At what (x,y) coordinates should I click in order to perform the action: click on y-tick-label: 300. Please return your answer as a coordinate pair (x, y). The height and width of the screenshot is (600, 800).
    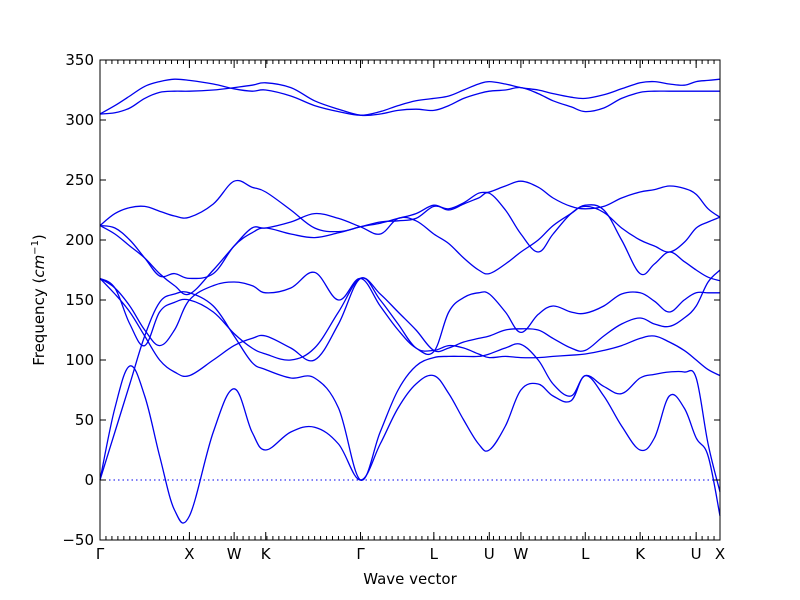
    Looking at the image, I should click on (79, 120).